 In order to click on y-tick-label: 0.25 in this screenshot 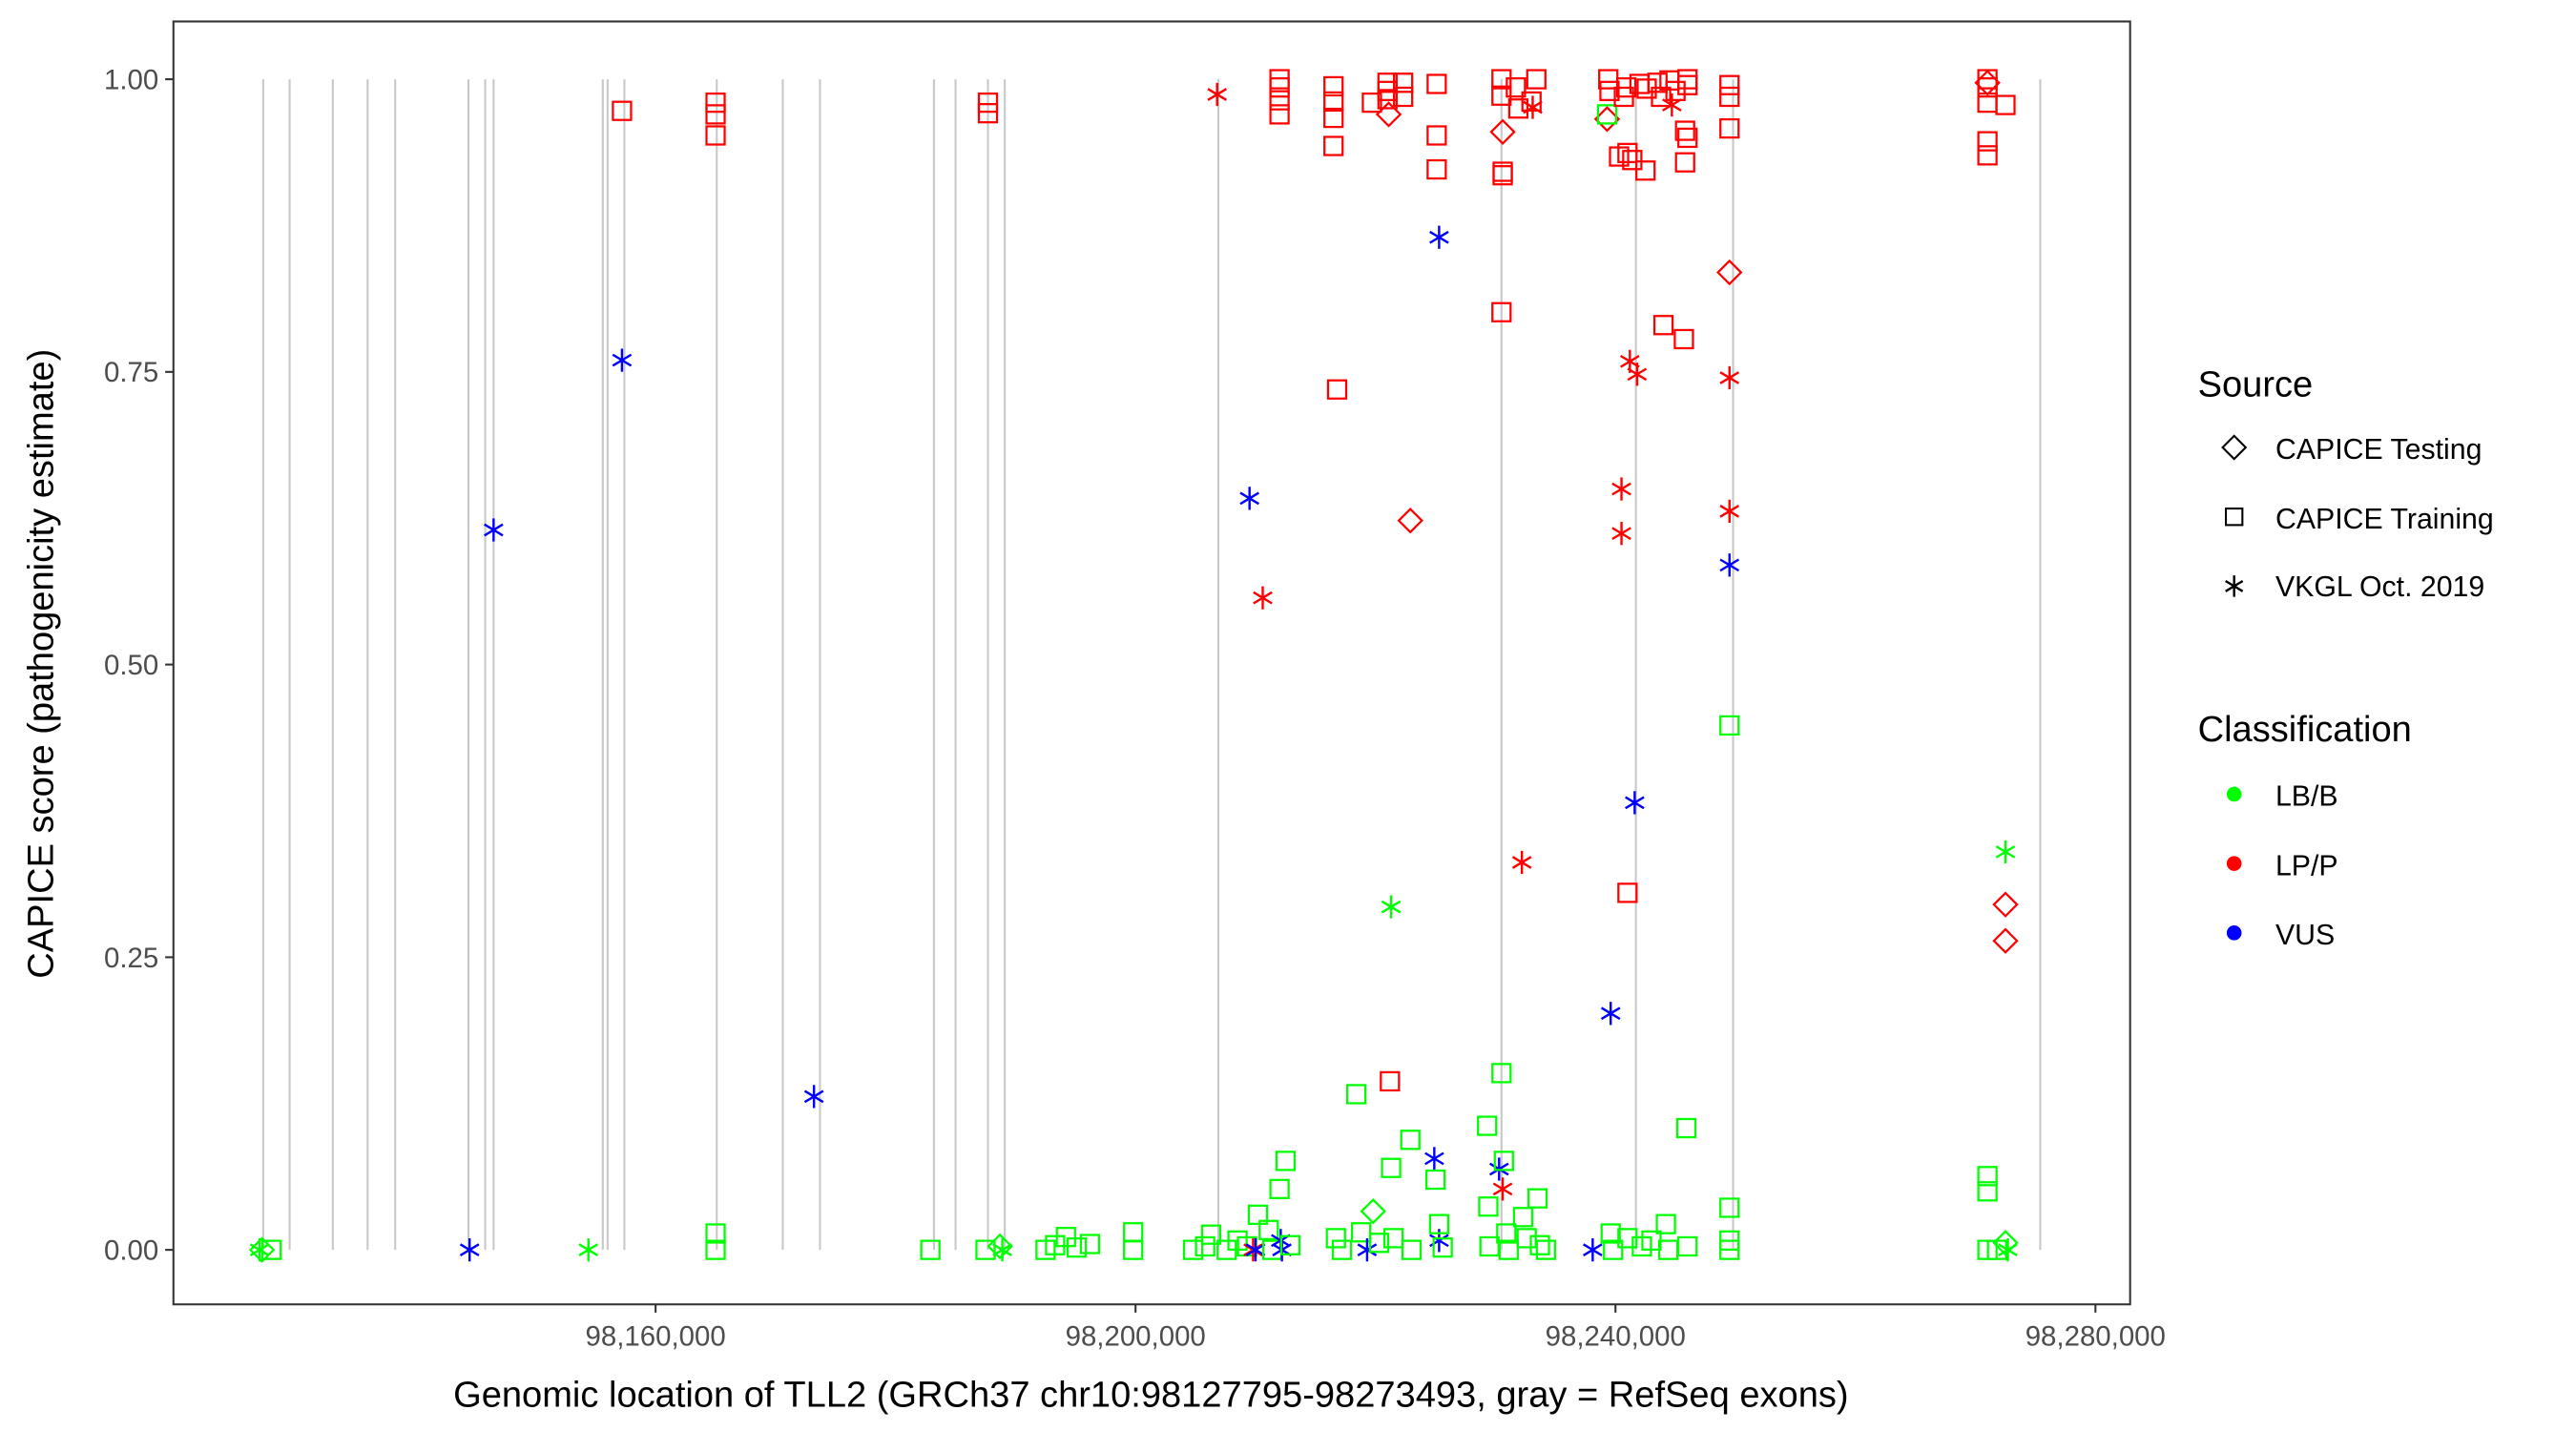, I will do `click(131, 958)`.